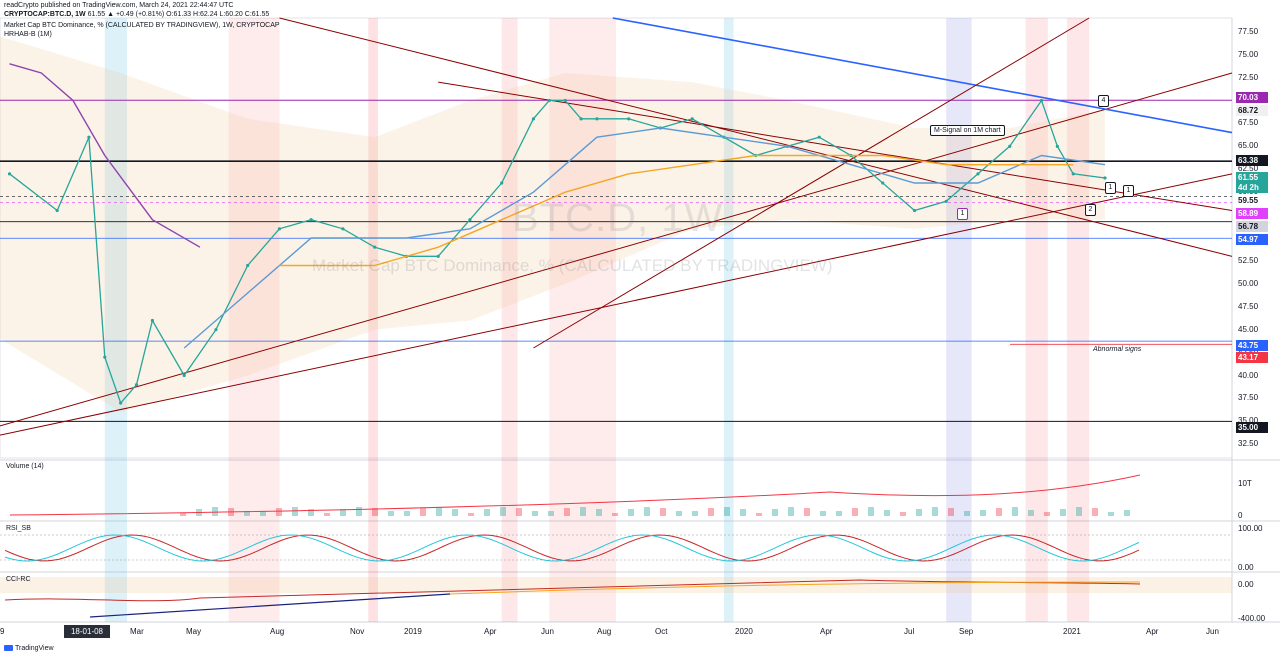 This screenshot has width=1280, height=658. What do you see at coordinates (357, 631) in the screenshot?
I see `x-tick-label: Nov` at bounding box center [357, 631].